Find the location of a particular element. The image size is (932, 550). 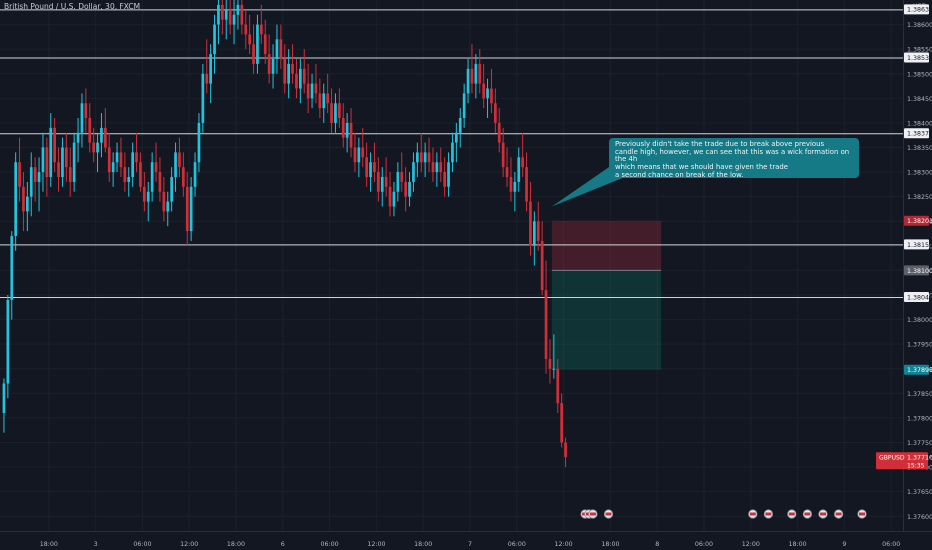

price-tick-label: 1.37800 is located at coordinates (919, 418).